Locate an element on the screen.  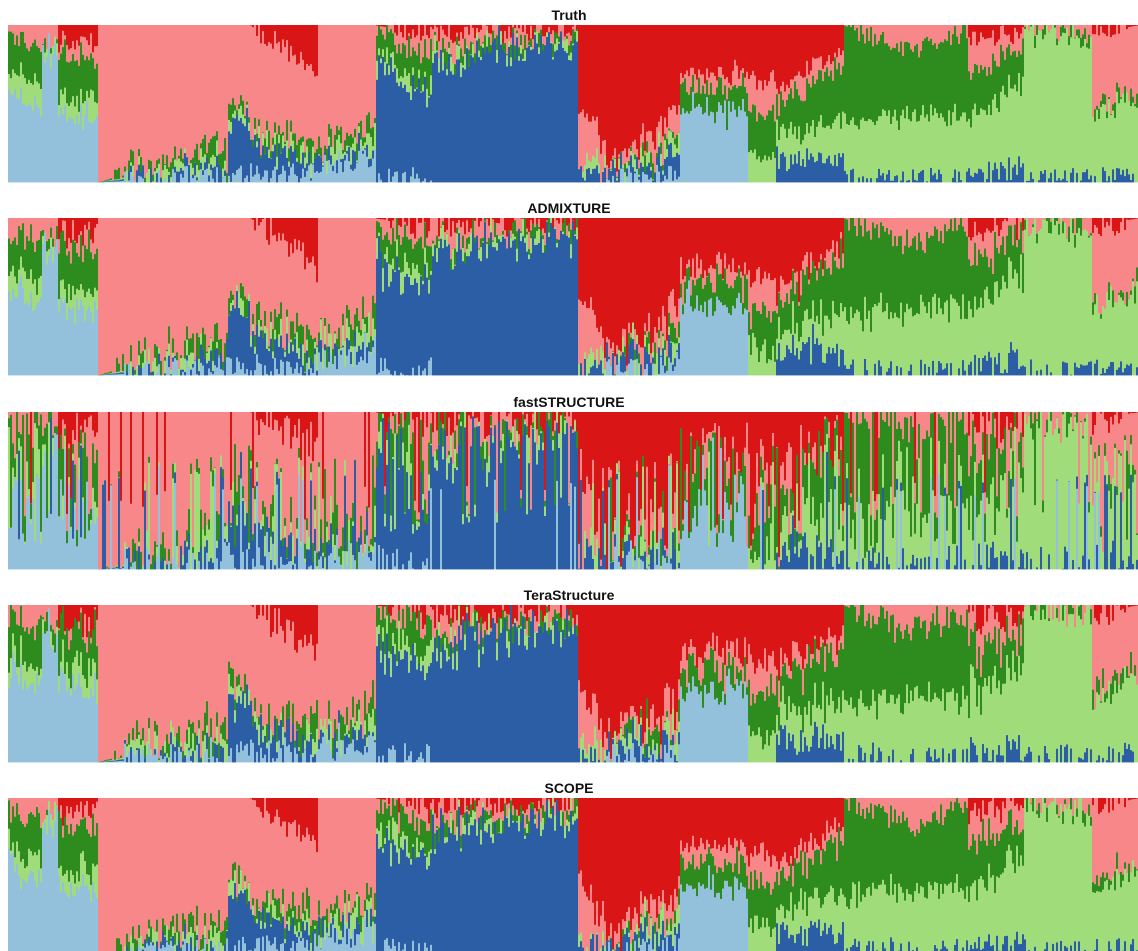
panel-title: fastSTRUCTURE is located at coordinates (568, 402).